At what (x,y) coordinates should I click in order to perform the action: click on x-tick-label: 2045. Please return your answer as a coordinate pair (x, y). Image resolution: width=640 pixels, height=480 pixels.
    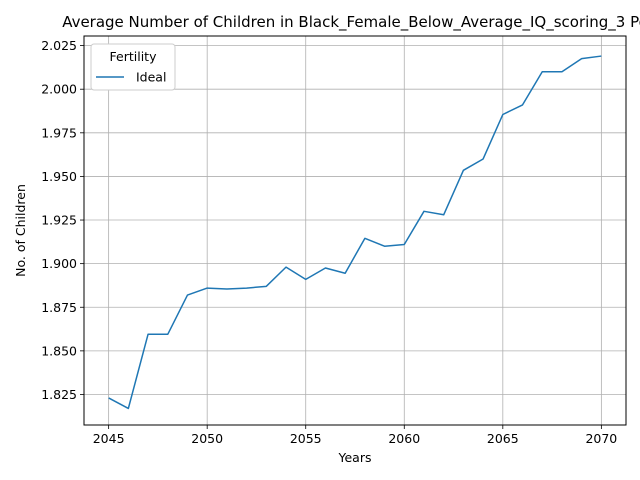
    Looking at the image, I should click on (109, 438).